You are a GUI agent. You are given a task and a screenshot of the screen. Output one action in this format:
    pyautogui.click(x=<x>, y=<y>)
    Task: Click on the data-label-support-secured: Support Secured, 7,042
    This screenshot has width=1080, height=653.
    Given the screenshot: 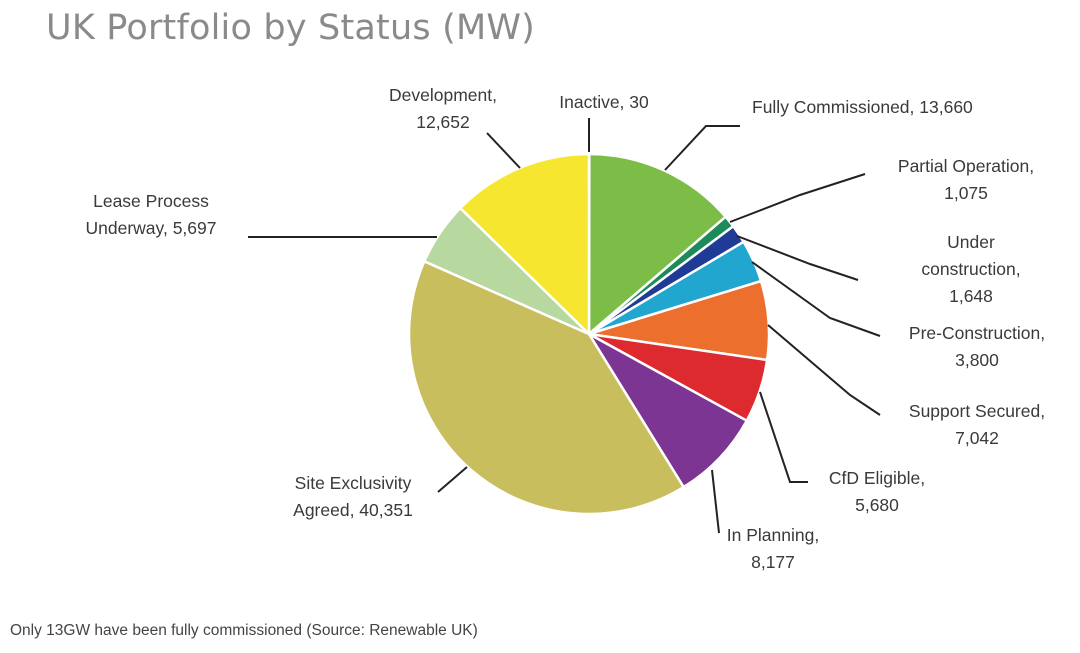 What is the action you would take?
    pyautogui.click(x=977, y=424)
    